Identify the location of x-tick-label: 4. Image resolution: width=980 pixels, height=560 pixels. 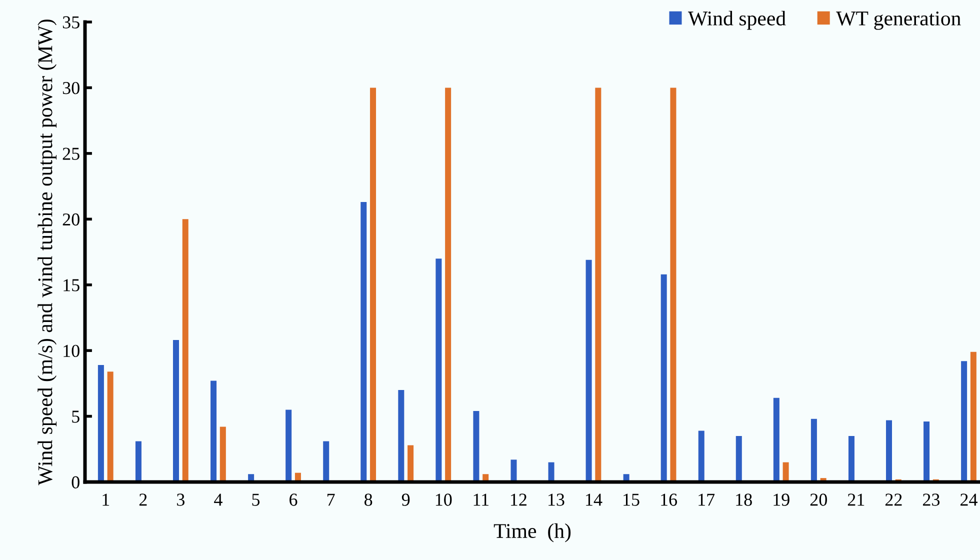
(218, 500).